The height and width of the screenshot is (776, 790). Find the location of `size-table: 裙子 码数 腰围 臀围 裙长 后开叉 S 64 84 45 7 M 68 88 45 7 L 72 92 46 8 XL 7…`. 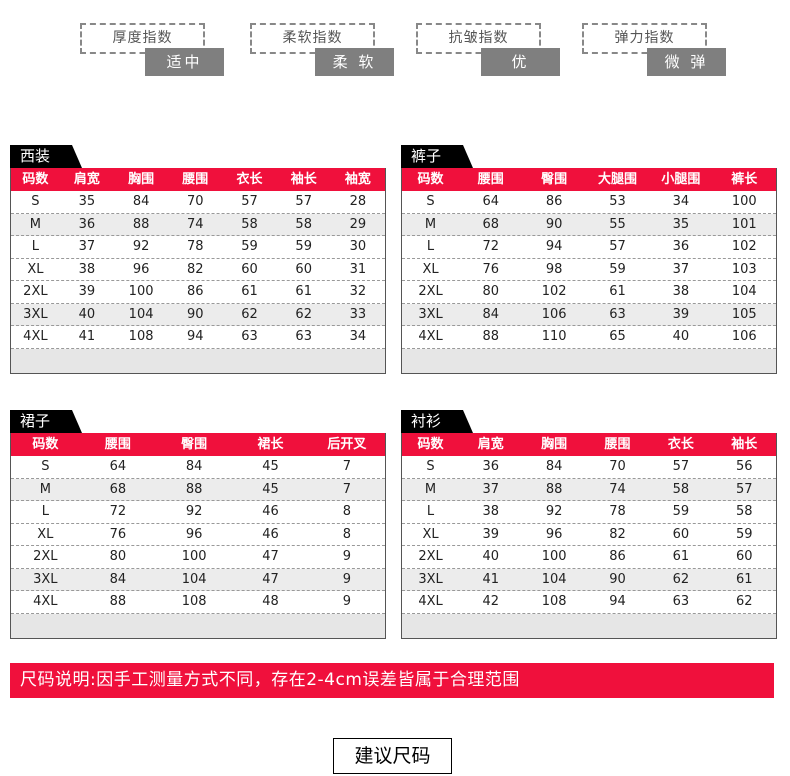

size-table: 裙子 码数 腰围 臀围 裙长 后开叉 S 64 84 45 7 M 68 88 45 7 L 72 92 46 8 XL 7… is located at coordinates (198, 524).